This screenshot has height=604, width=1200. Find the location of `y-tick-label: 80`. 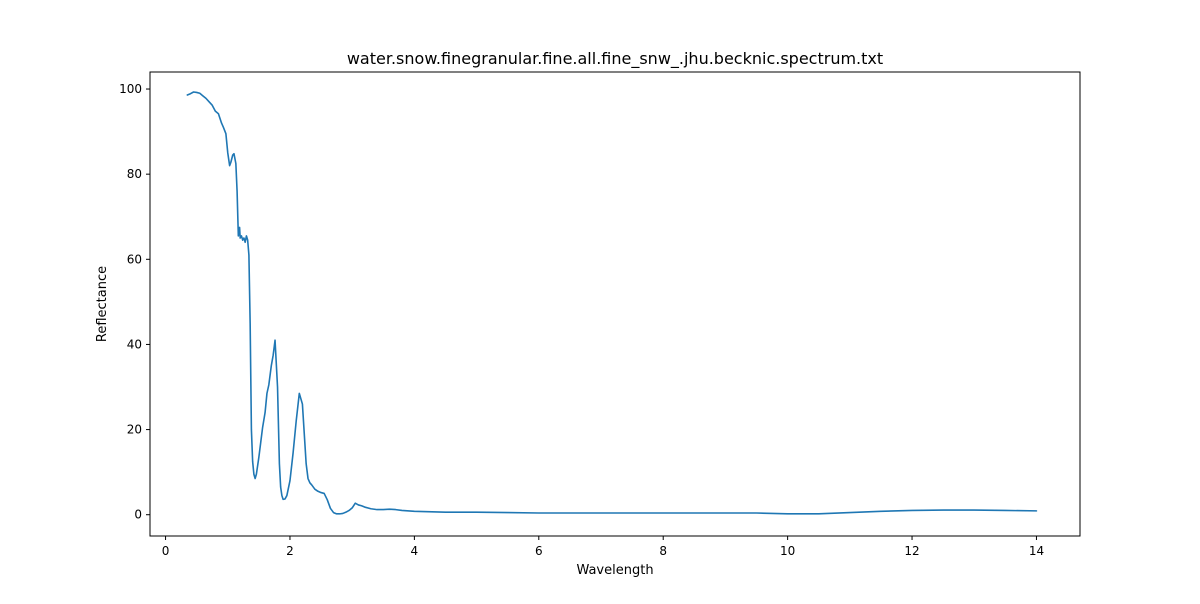

y-tick-label: 80 is located at coordinates (134, 174).